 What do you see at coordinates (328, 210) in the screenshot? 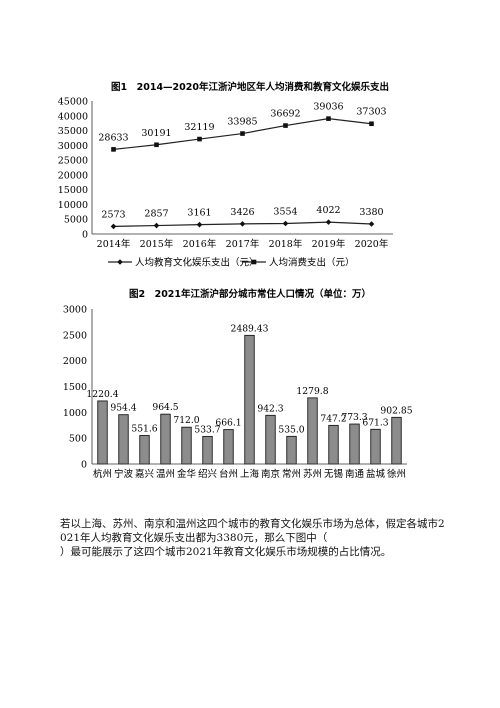
I see `data-label: 4022` at bounding box center [328, 210].